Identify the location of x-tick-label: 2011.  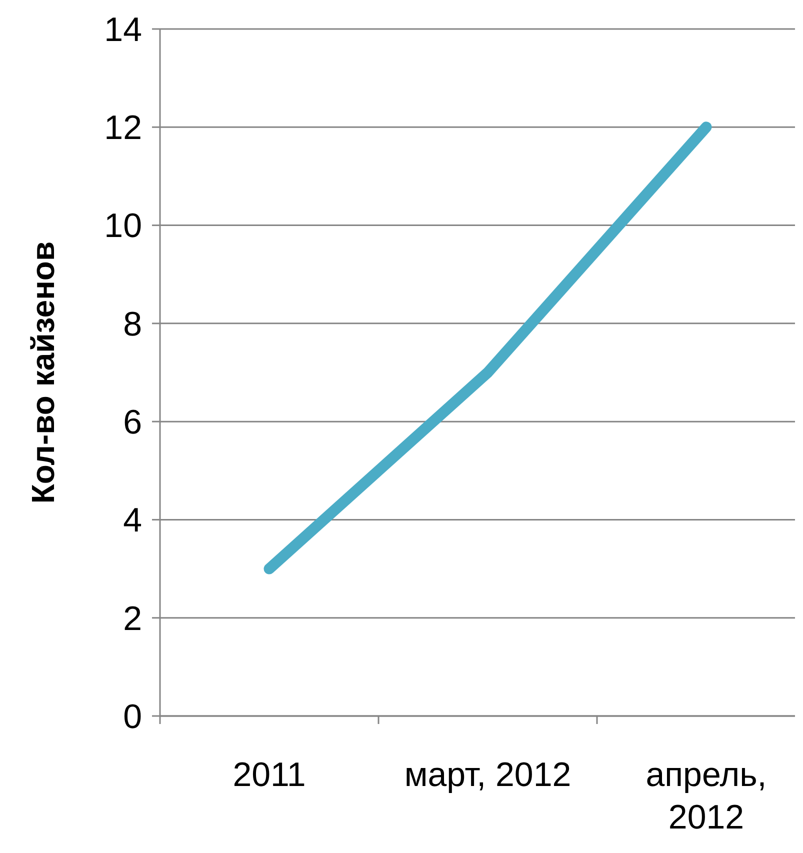
(269, 775).